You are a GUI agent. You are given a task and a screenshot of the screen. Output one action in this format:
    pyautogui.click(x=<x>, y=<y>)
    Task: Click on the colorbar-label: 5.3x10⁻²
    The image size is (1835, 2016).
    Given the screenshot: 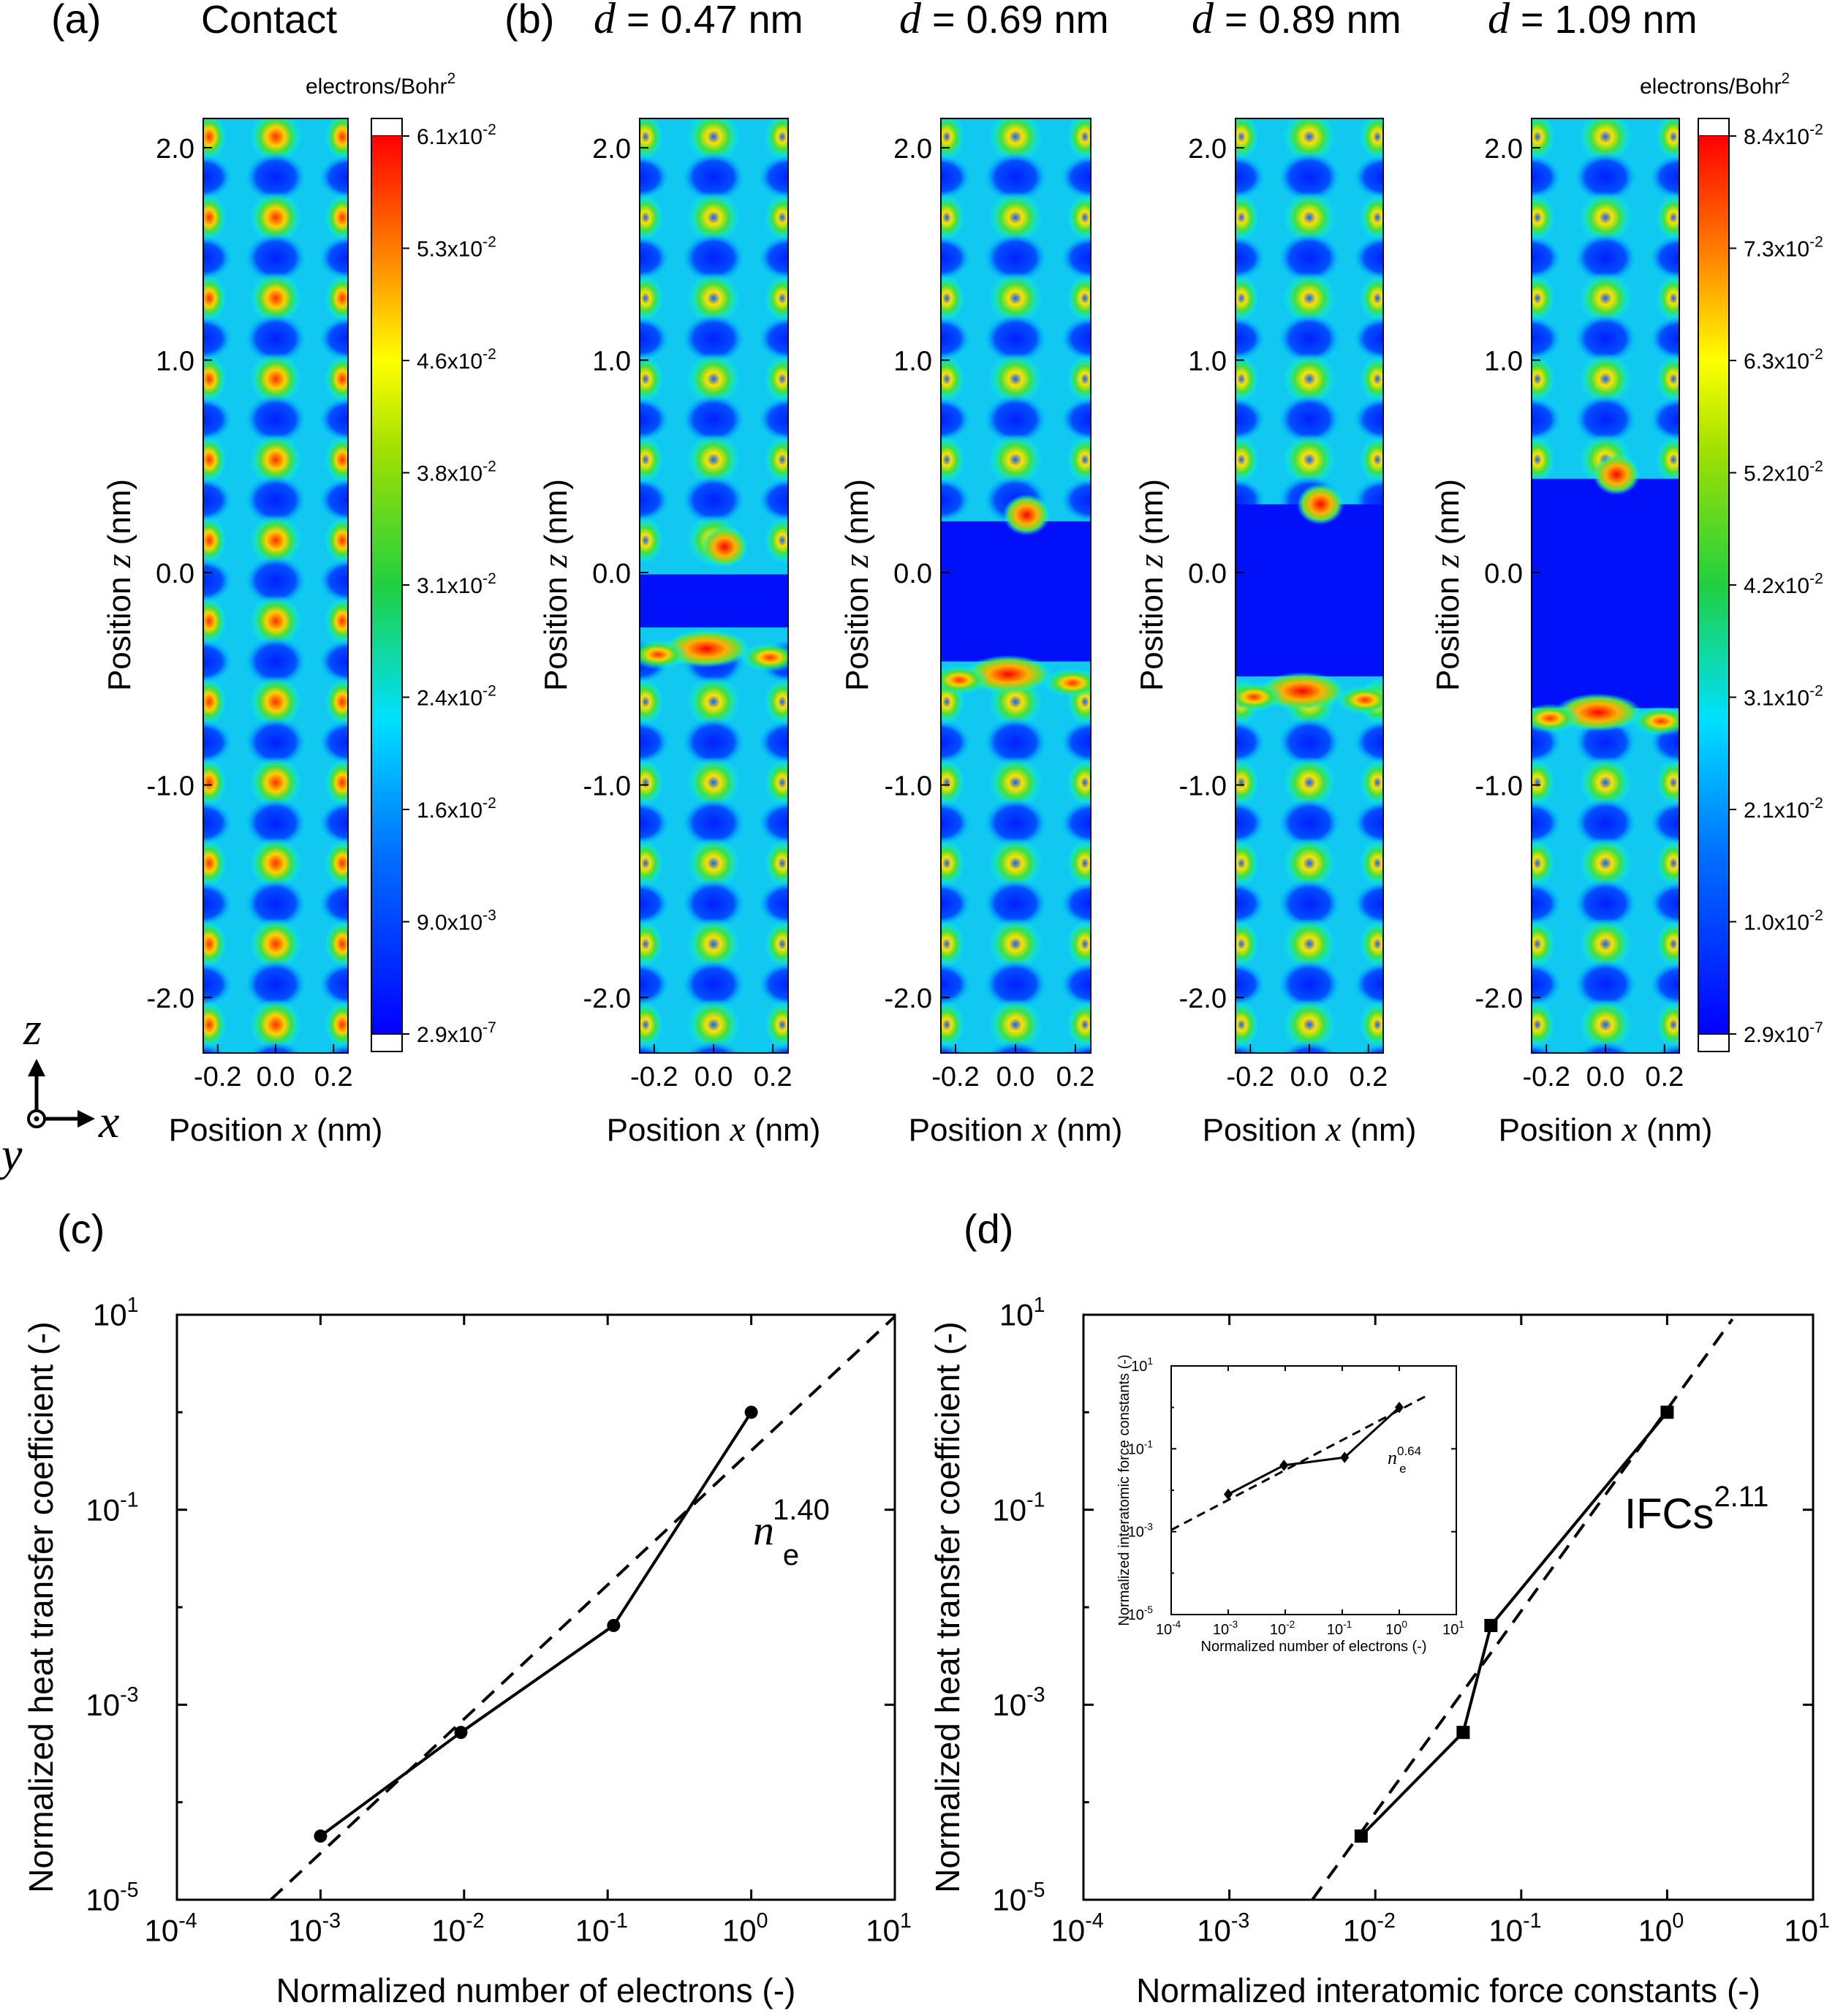 What is the action you would take?
    pyautogui.click(x=457, y=248)
    